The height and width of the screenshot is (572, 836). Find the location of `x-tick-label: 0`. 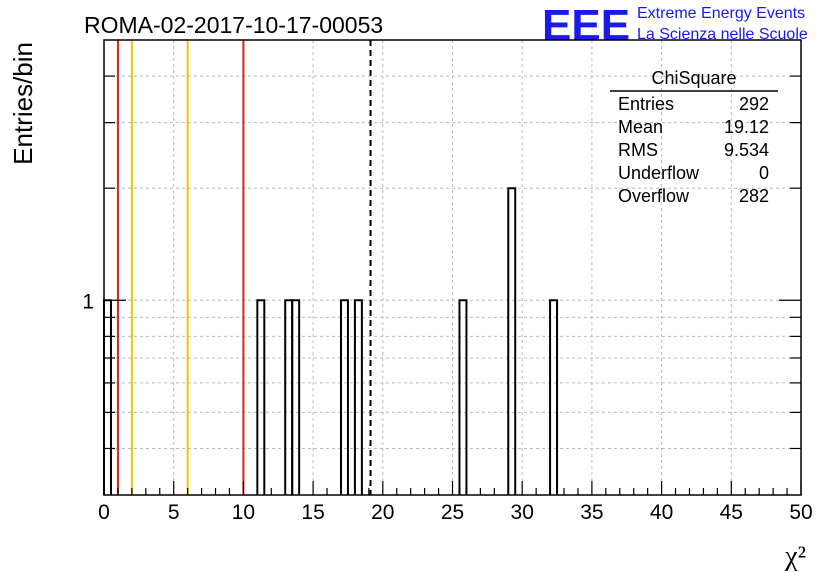

x-tick-label: 0 is located at coordinates (104, 512).